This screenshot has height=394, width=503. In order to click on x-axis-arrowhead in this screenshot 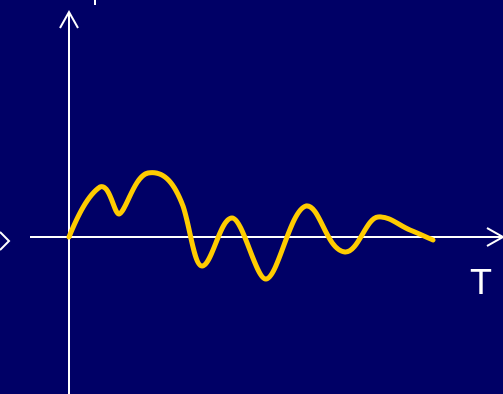, I will do `click(494, 237)`.